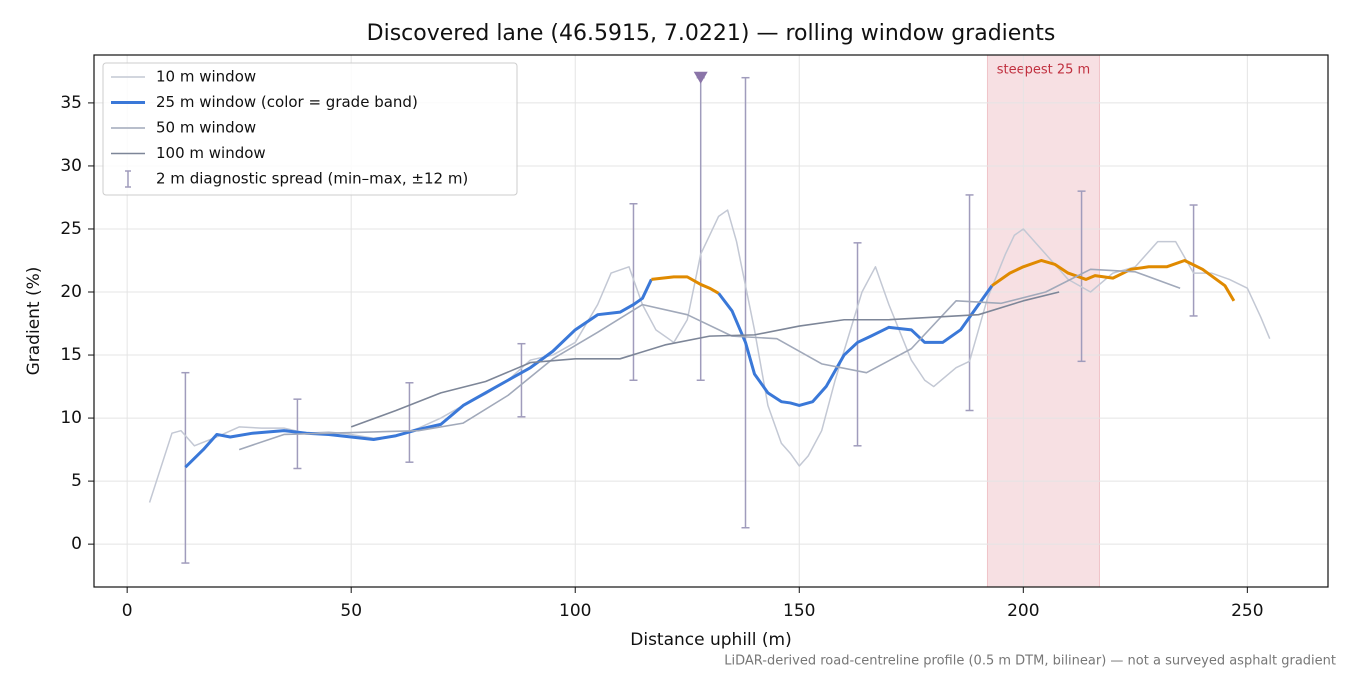 This screenshot has width=1350, height=675. Describe the element at coordinates (71, 229) in the screenshot. I see `y-tick-label: 25` at that location.